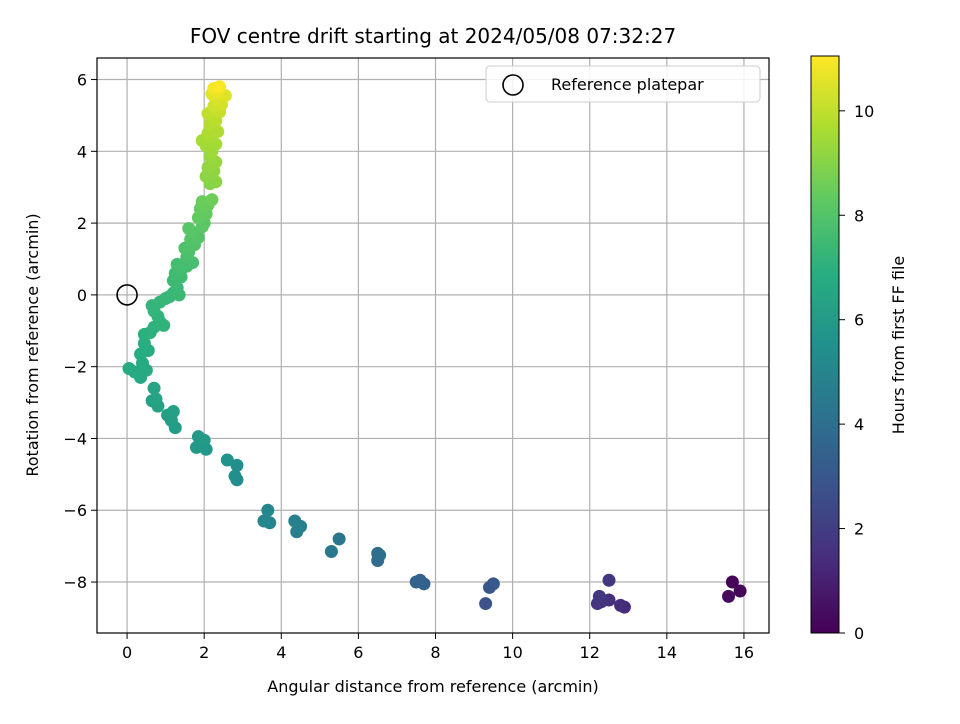 This screenshot has width=960, height=724. Describe the element at coordinates (859, 633) in the screenshot. I see `colorbar-tick-label: 0` at that location.